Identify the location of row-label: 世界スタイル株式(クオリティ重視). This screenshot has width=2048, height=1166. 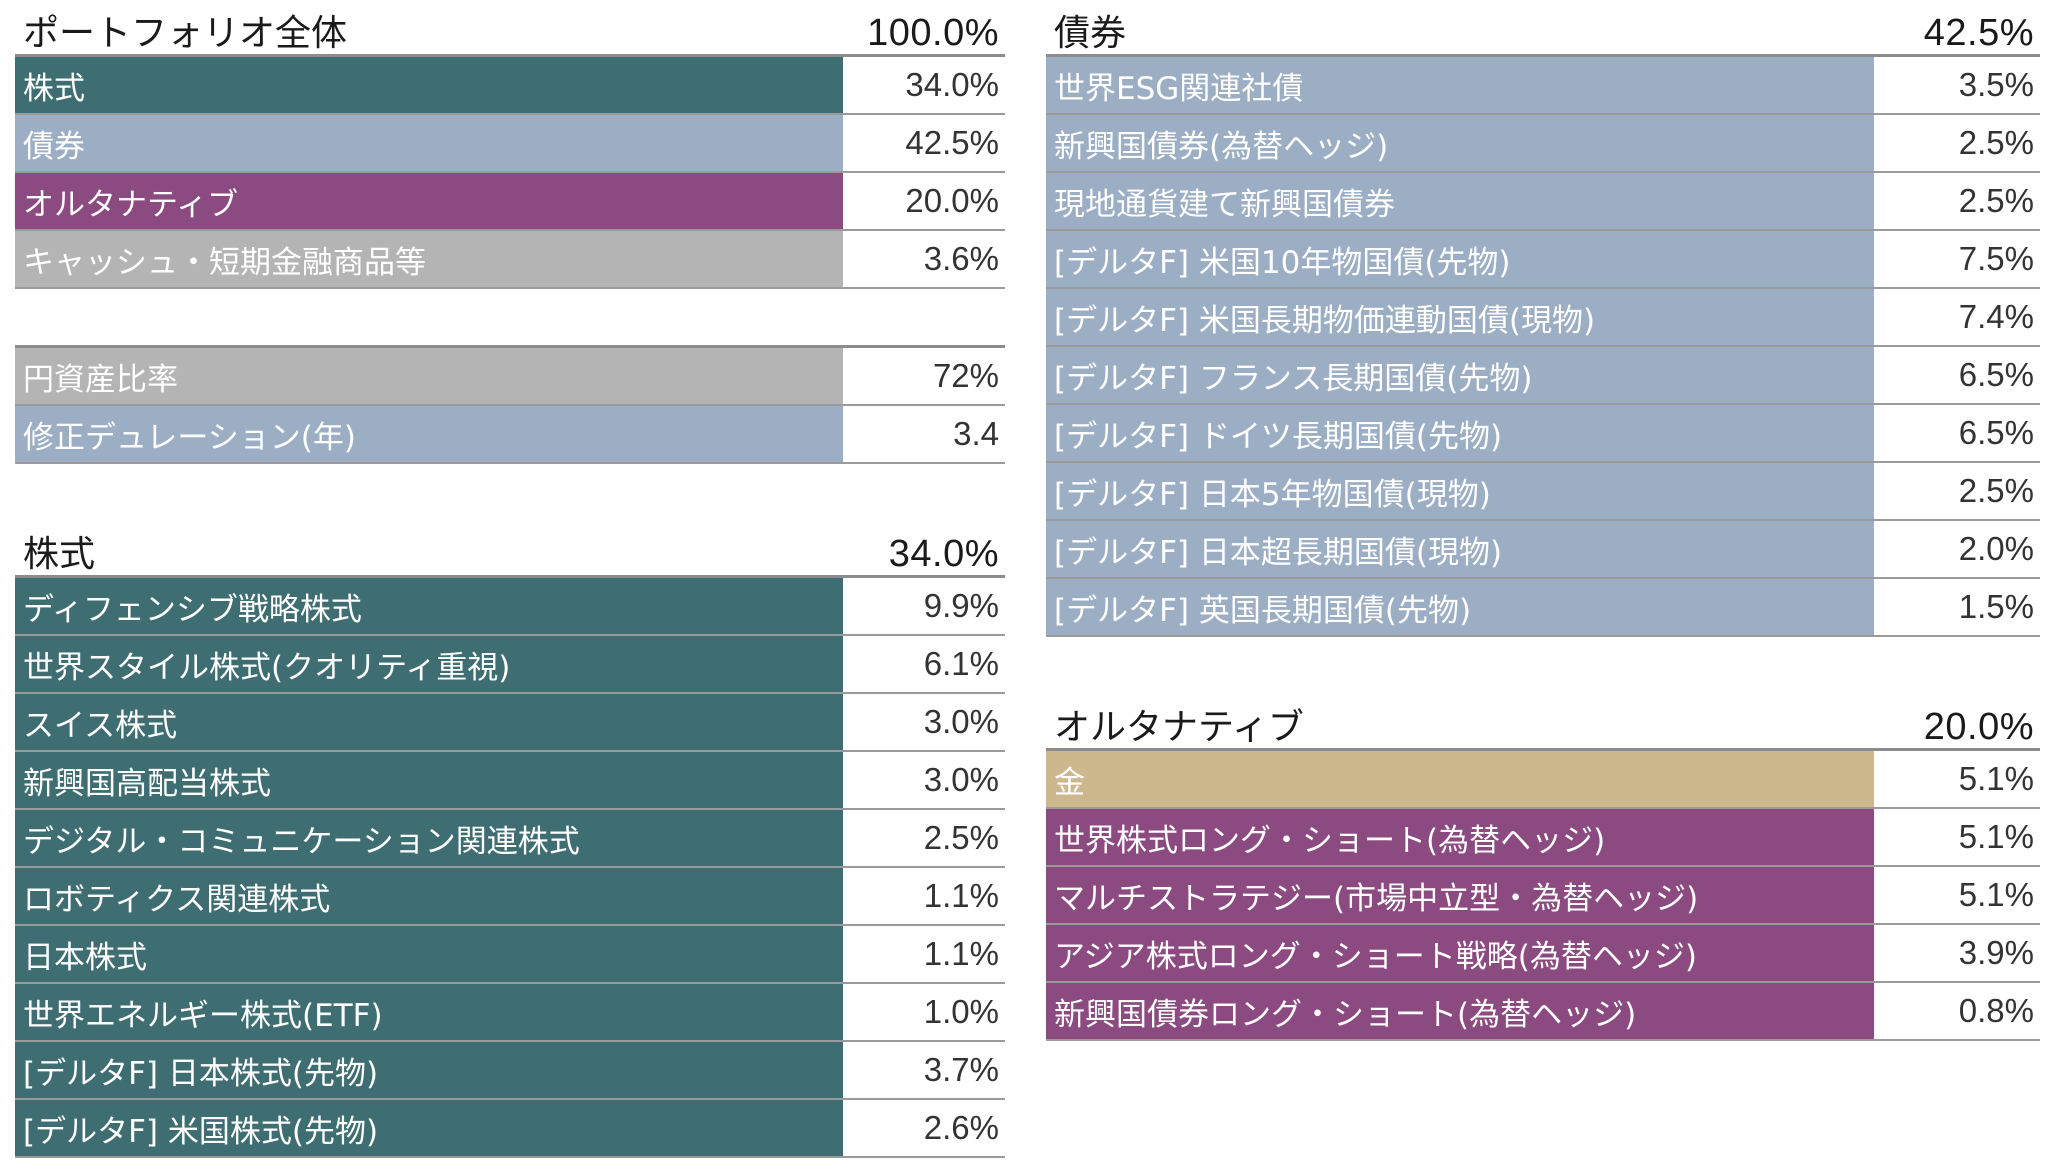
(429, 664).